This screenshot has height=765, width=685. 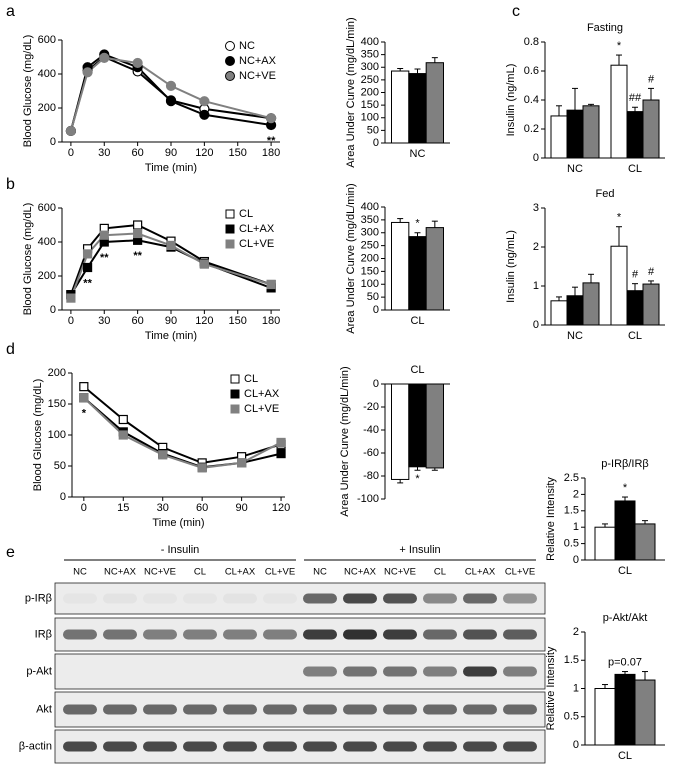 What do you see at coordinates (440, 572) in the screenshot?
I see `lane-label: CL` at bounding box center [440, 572].